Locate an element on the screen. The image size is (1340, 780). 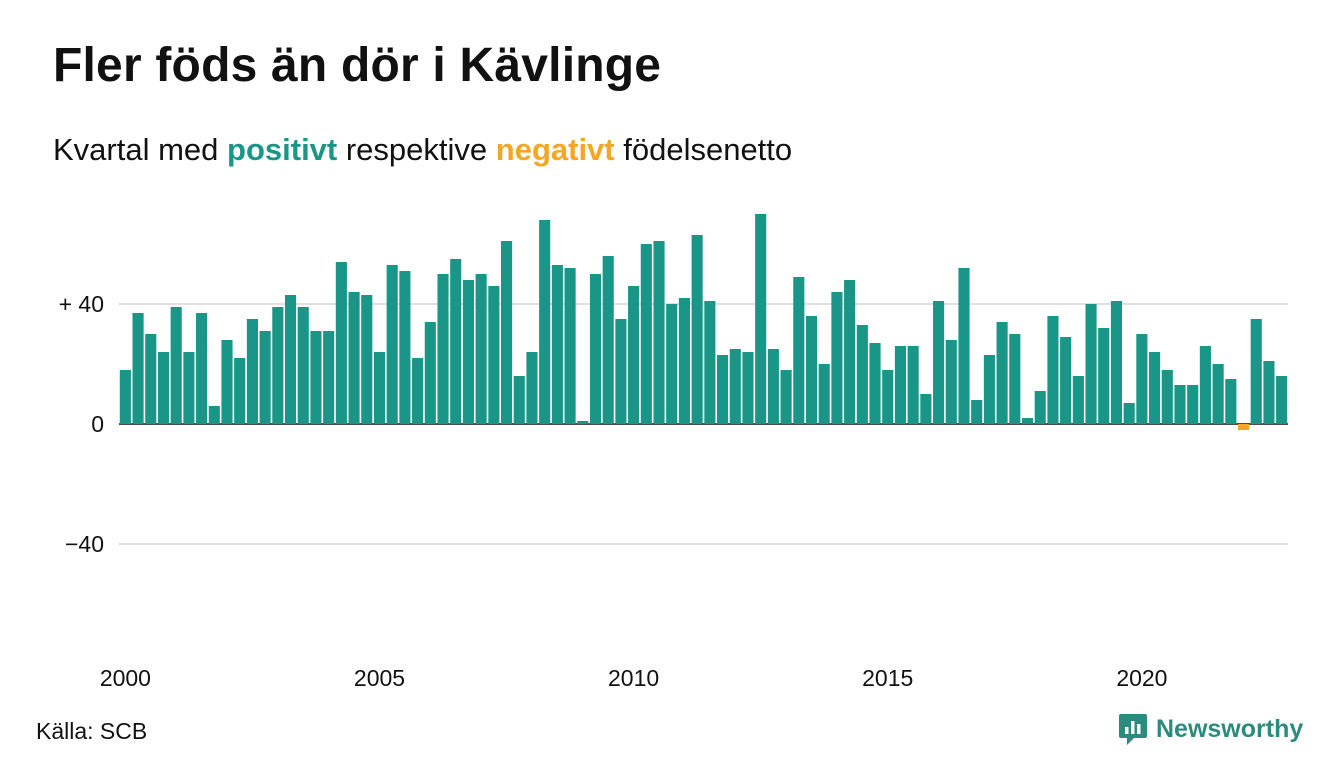
brand-name: Newsworthy is located at coordinates (1230, 728).